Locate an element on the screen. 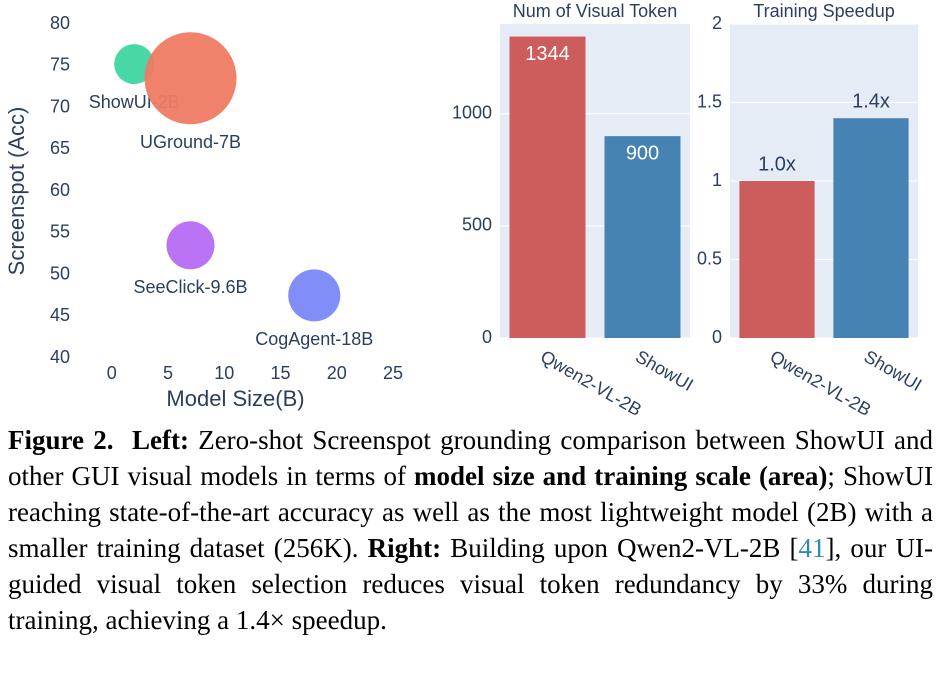 The width and height of the screenshot is (941, 692). y-tick-label: 60 is located at coordinates (60, 190).